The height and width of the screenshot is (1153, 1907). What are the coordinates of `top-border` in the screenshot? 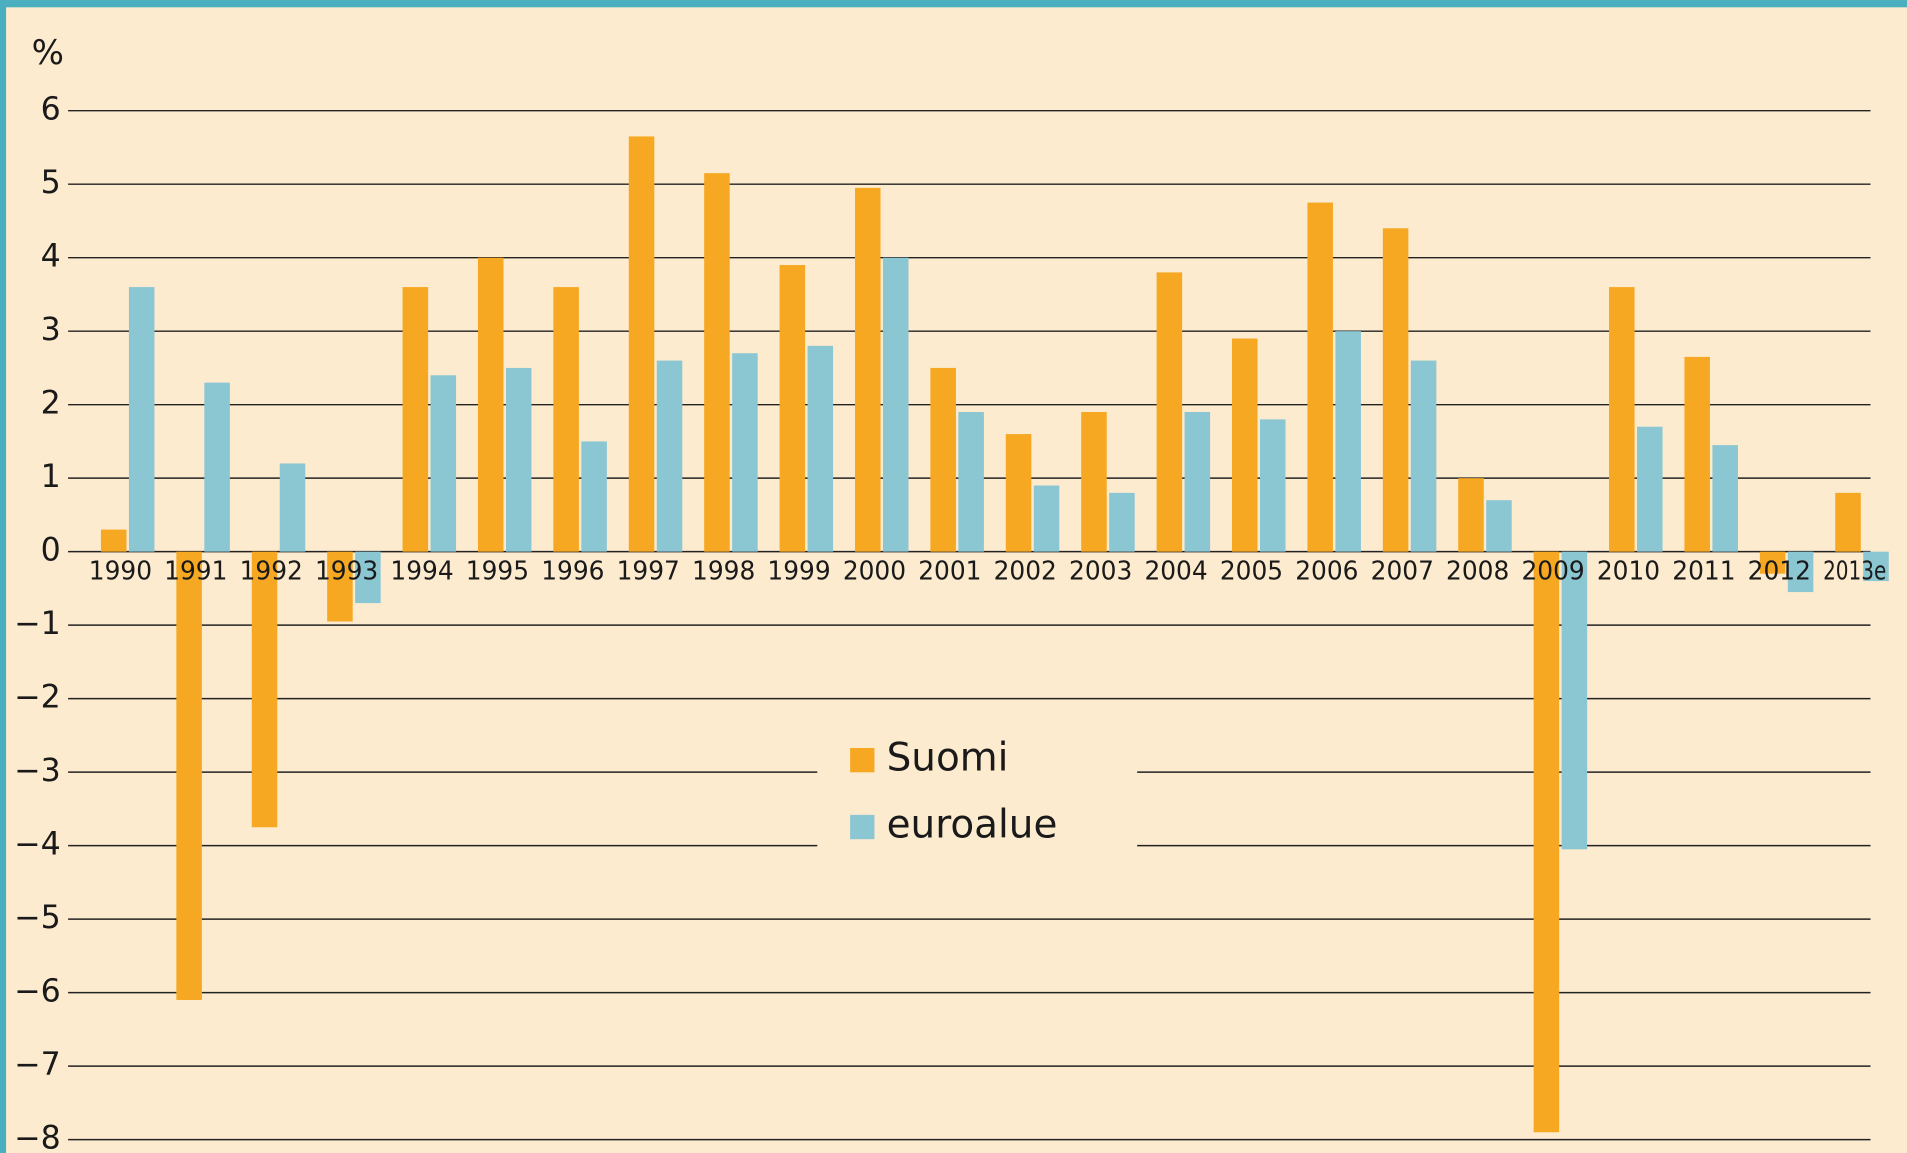 It's located at (953, 4).